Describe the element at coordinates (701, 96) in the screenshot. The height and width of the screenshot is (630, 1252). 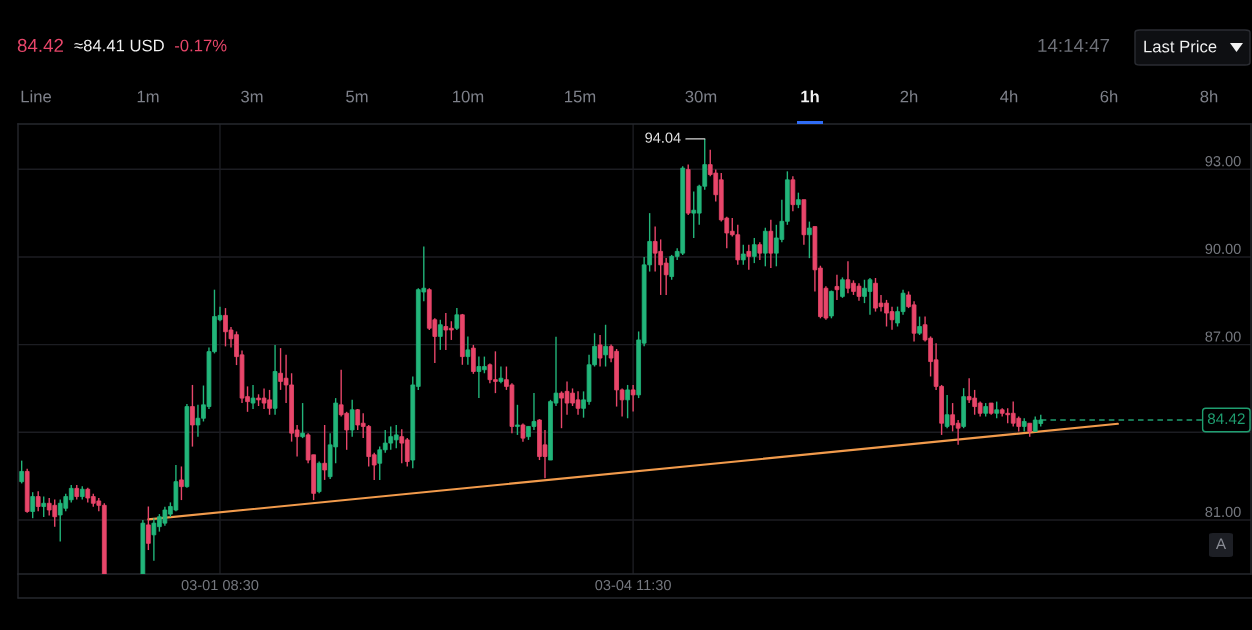
I see `text: 30m` at that location.